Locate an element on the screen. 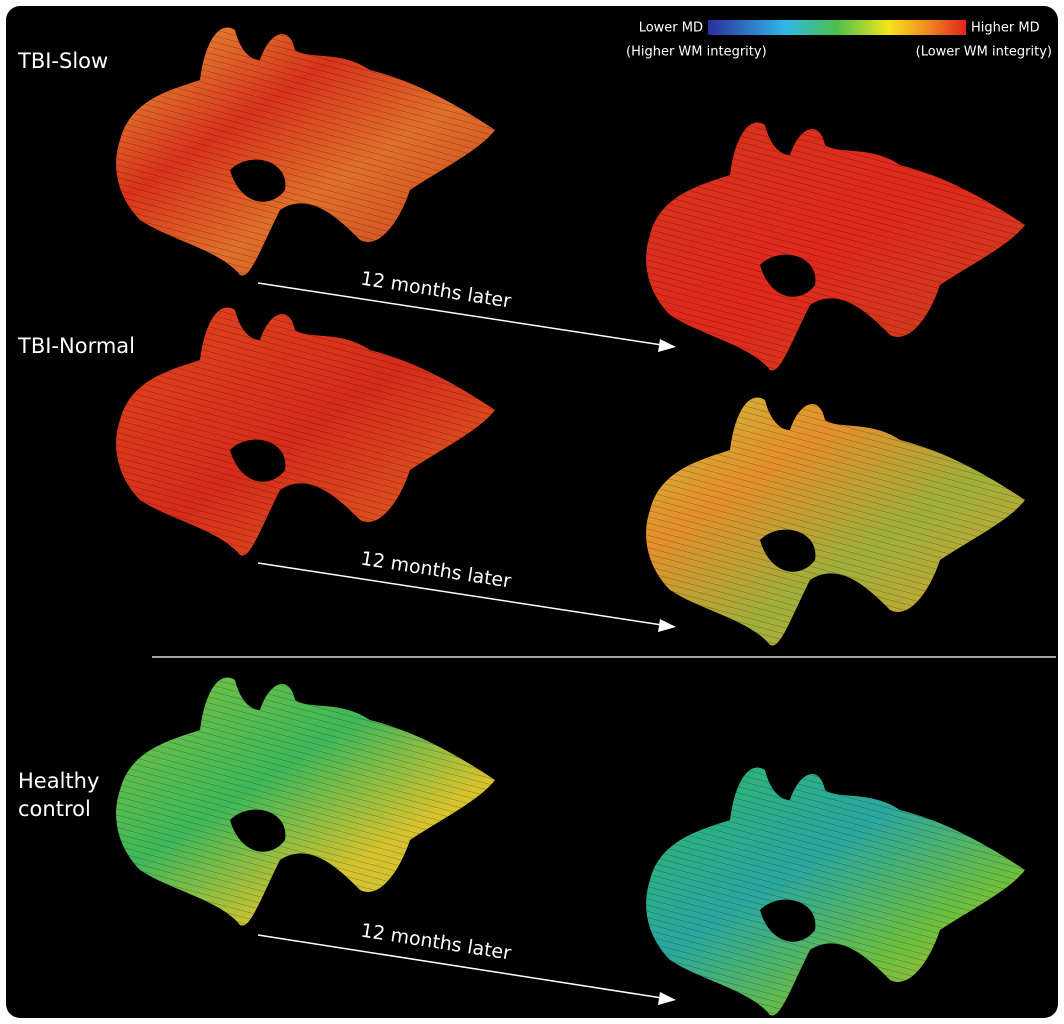 Image resolution: width=1064 pixels, height=1024 pixels. legend-high: Higher MD is located at coordinates (1005, 28).